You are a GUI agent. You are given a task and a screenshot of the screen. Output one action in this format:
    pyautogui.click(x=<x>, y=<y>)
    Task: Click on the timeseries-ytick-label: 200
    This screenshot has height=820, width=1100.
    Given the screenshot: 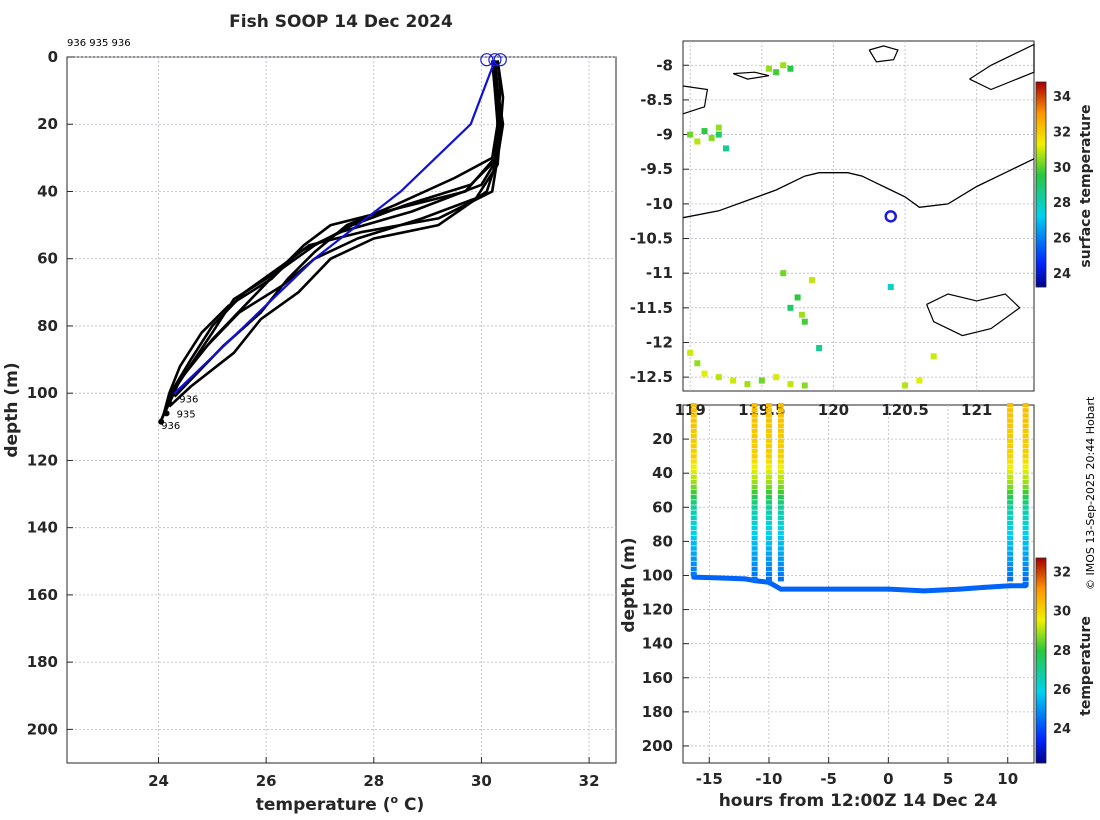 What is the action you would take?
    pyautogui.click(x=657, y=746)
    